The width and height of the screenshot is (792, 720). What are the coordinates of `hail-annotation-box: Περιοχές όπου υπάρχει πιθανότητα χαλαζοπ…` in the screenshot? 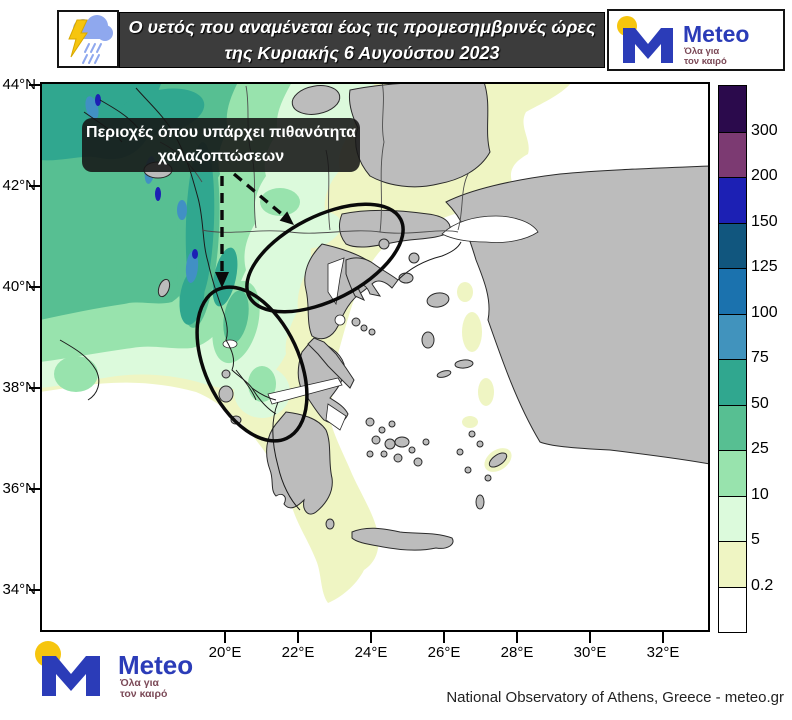 It's located at (221, 145).